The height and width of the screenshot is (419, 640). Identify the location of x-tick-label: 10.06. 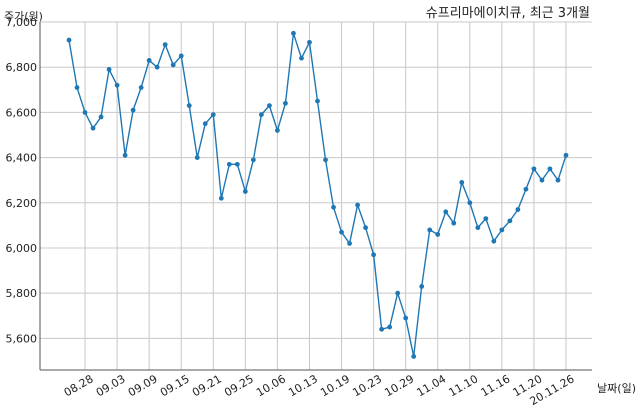
(271, 385).